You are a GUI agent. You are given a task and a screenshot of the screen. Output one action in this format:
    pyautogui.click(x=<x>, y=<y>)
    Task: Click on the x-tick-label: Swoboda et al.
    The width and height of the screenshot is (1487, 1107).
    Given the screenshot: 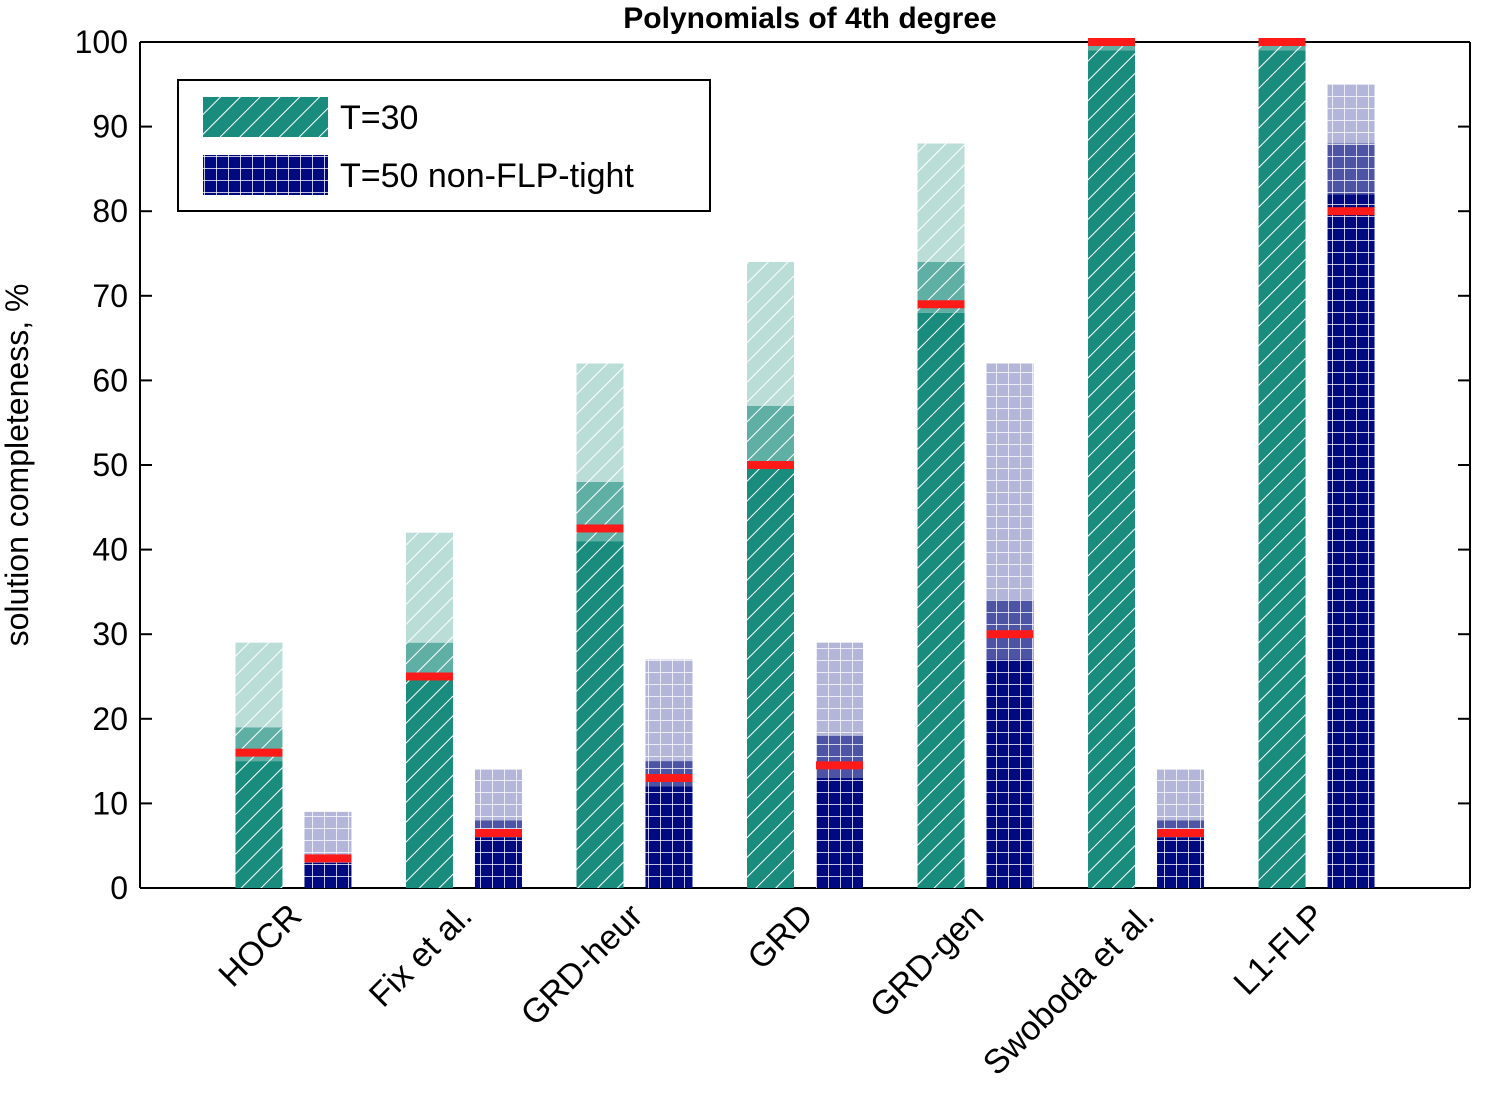 What is the action you would take?
    pyautogui.click(x=1069, y=990)
    